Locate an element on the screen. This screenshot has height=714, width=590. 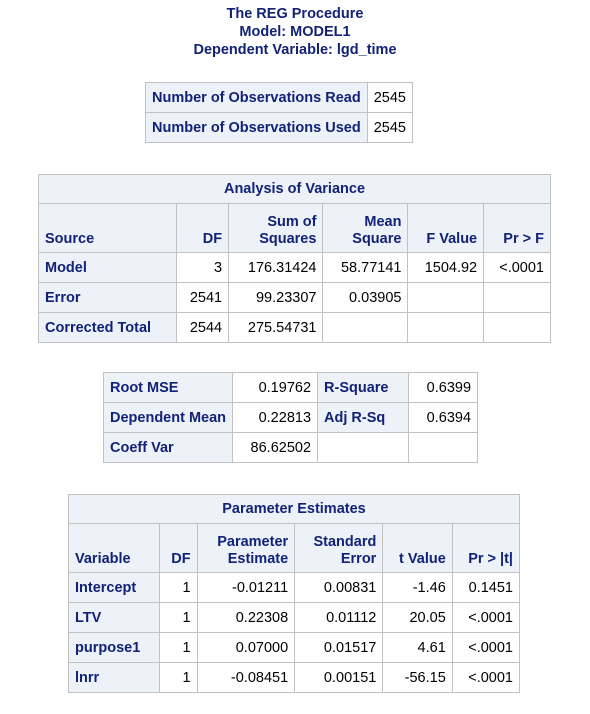
cell-ss: 275.54731 is located at coordinates (276, 327).